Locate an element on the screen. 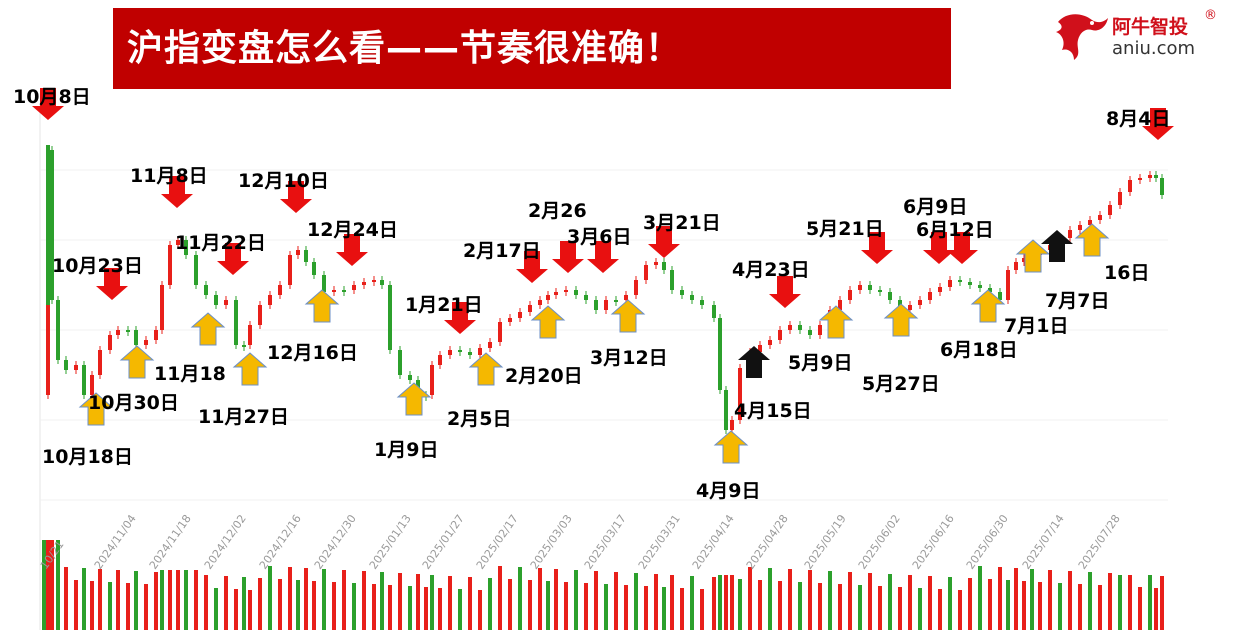 This screenshot has height=636, width=1239. annotation-label: 11月18 is located at coordinates (190, 374).